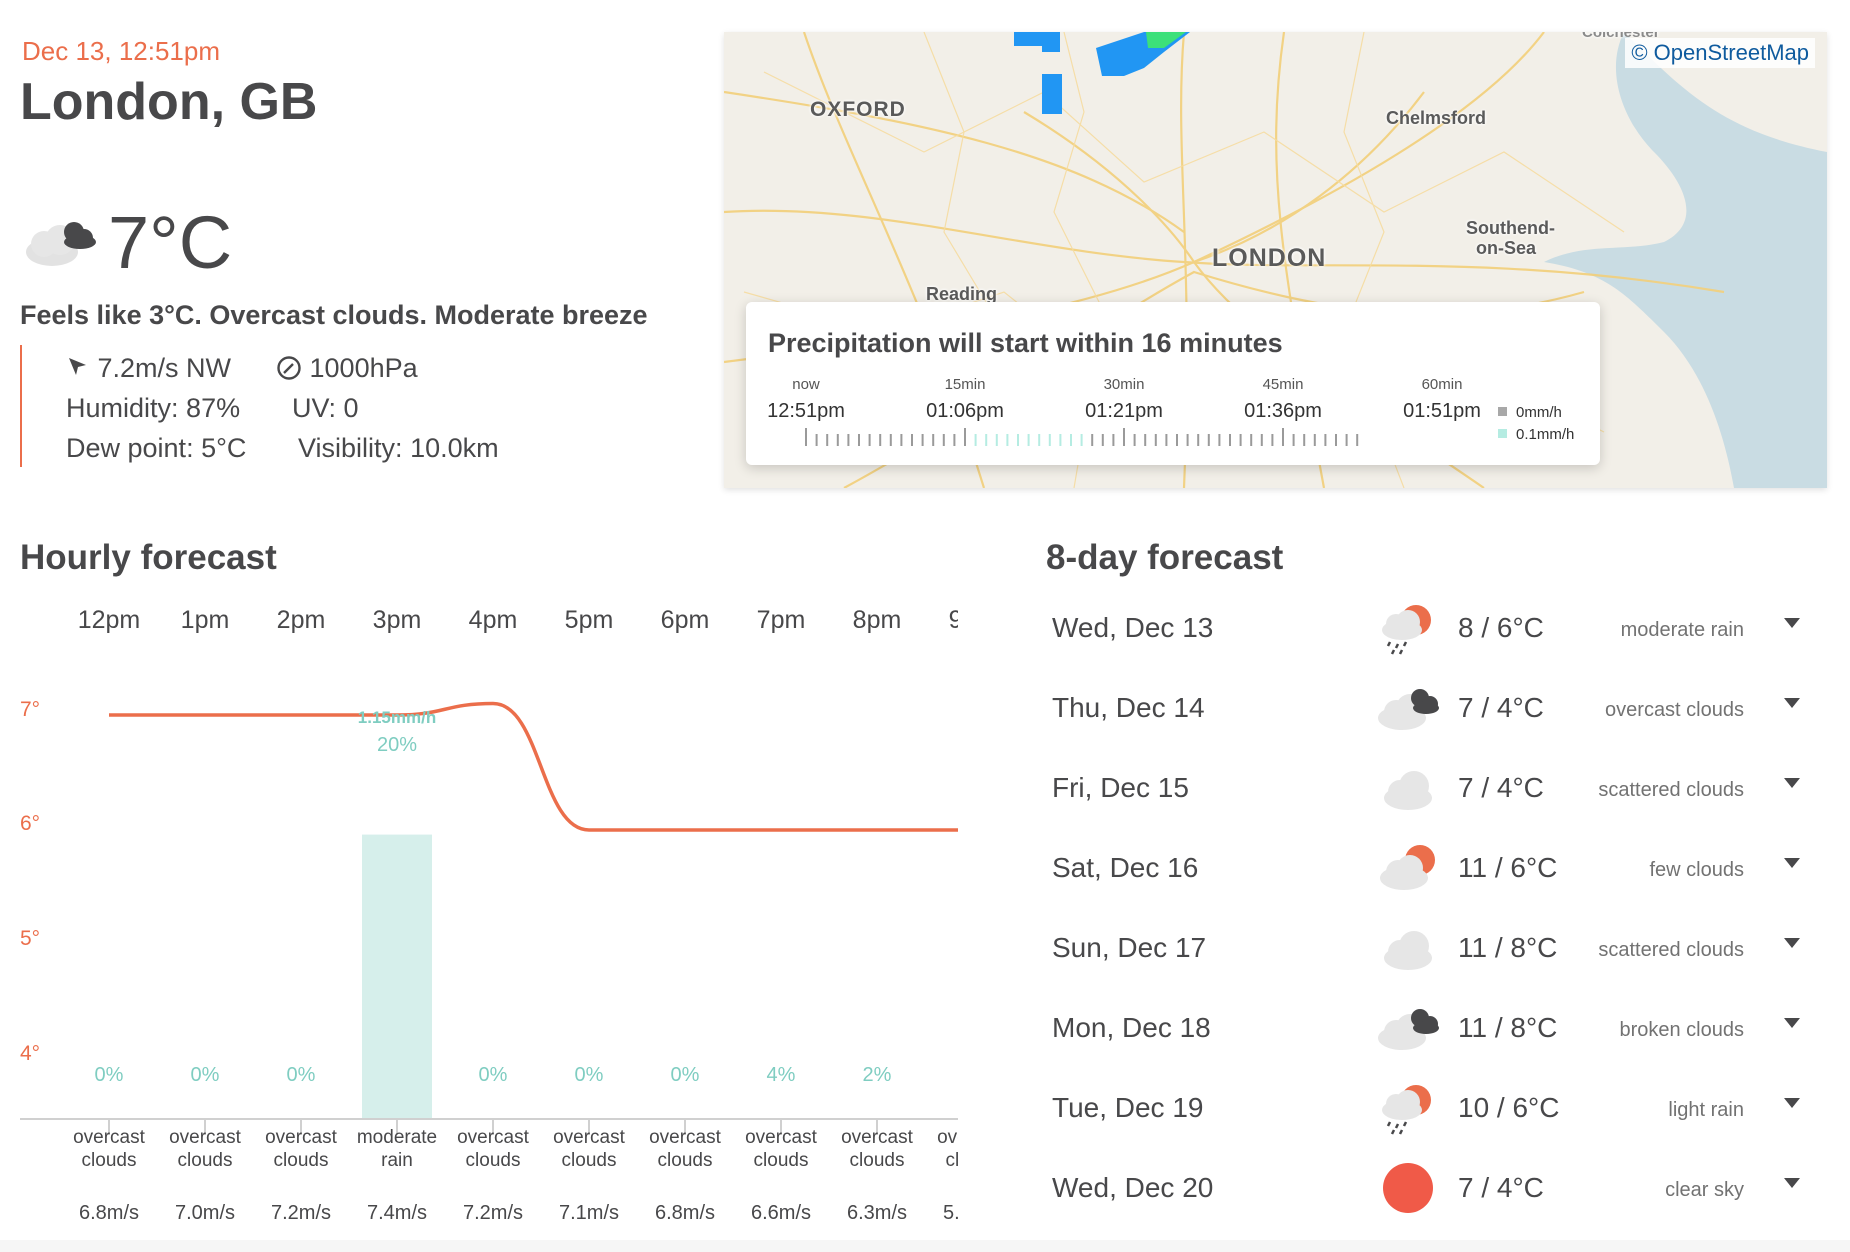  Describe the element at coordinates (205, 620) in the screenshot. I see `hour-label: 1pm` at that location.